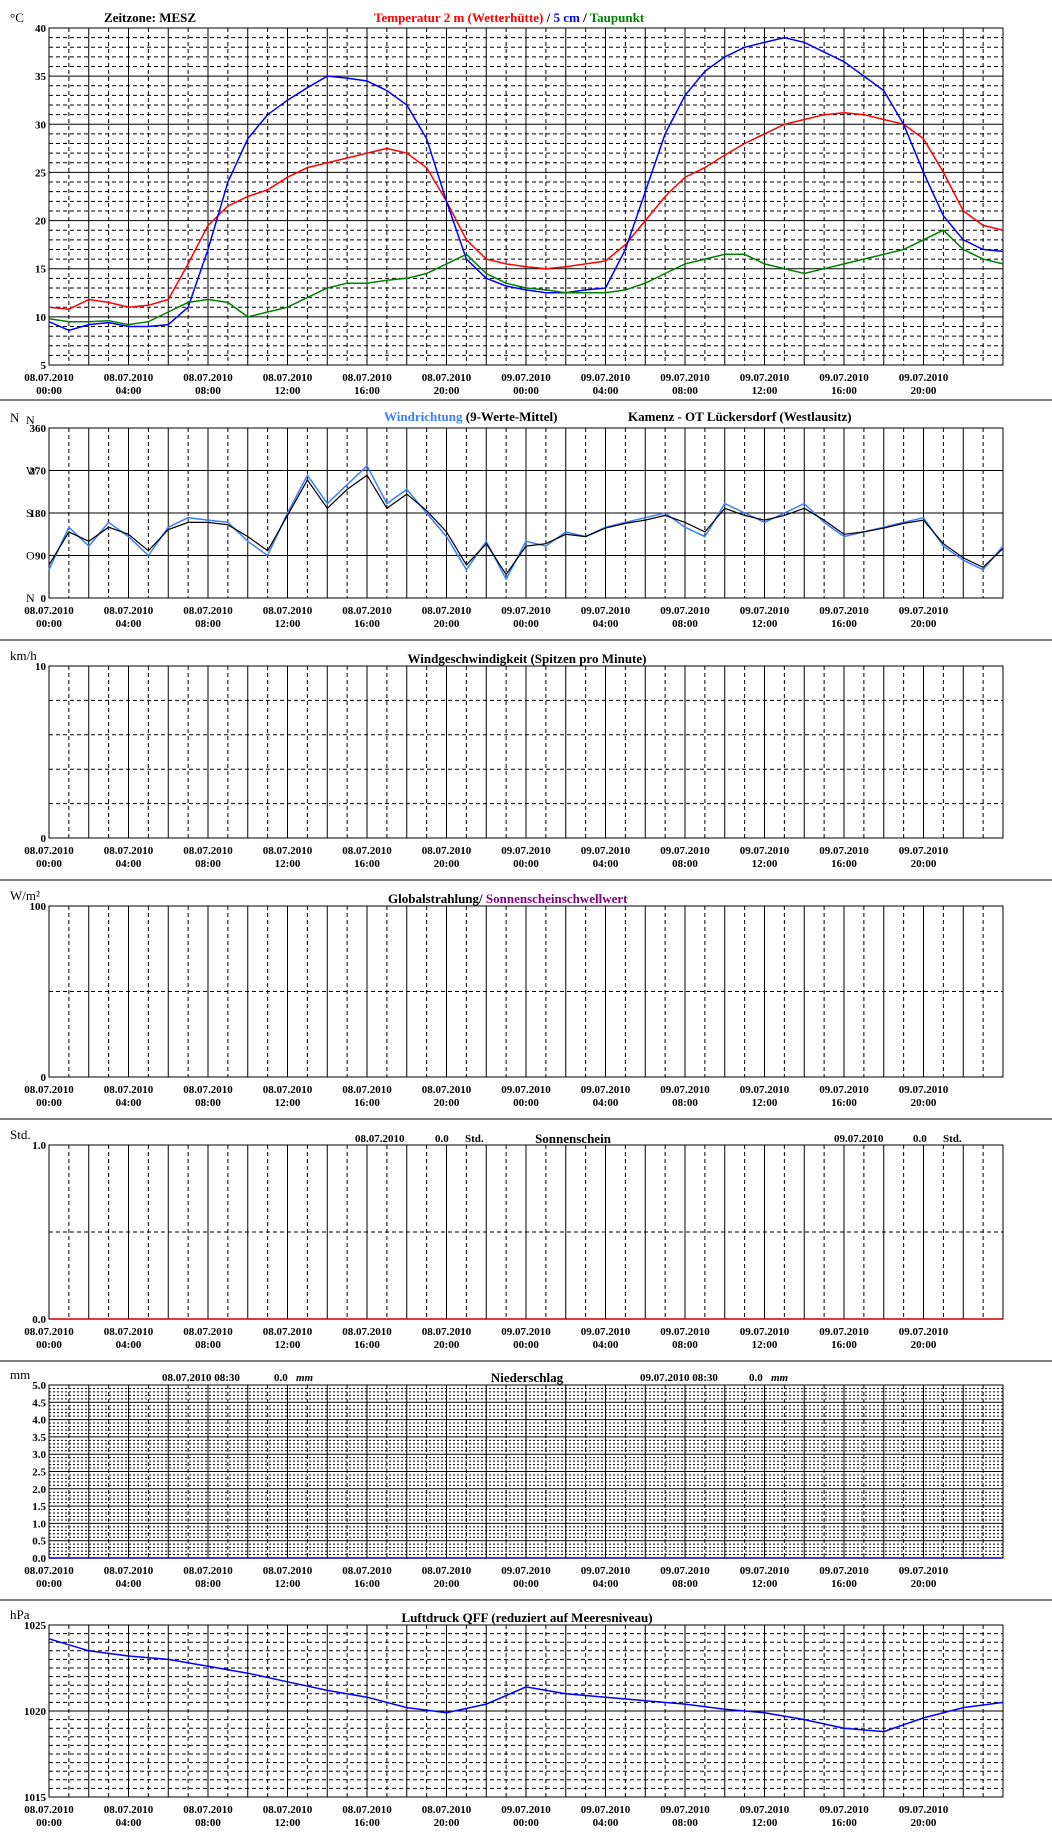 The height and width of the screenshot is (1841, 1052). What do you see at coordinates (20, 1134) in the screenshot?
I see `unit-label: Std.` at bounding box center [20, 1134].